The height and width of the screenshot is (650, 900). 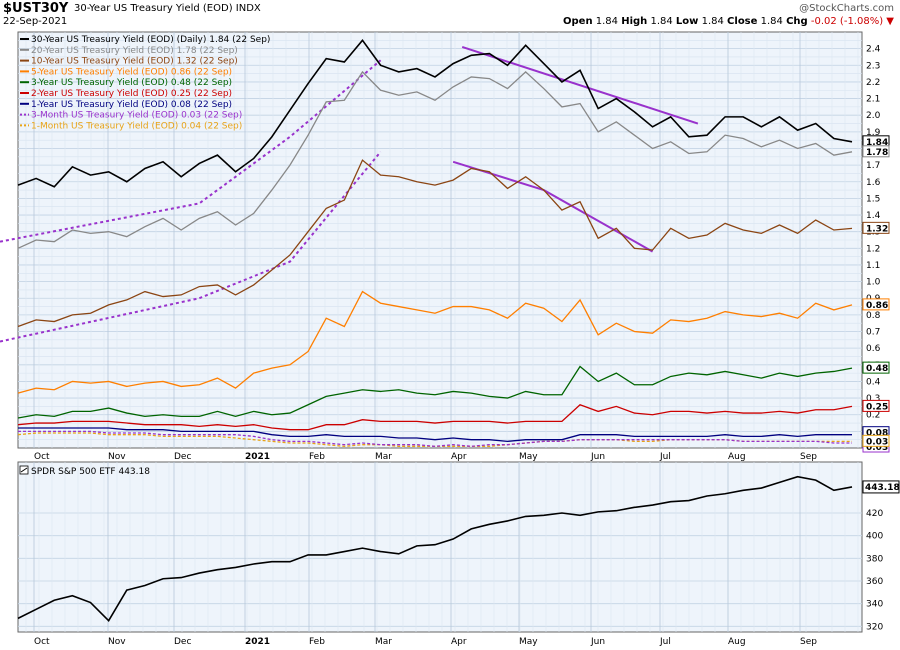 I want to click on open-label: Open, so click(x=578, y=21).